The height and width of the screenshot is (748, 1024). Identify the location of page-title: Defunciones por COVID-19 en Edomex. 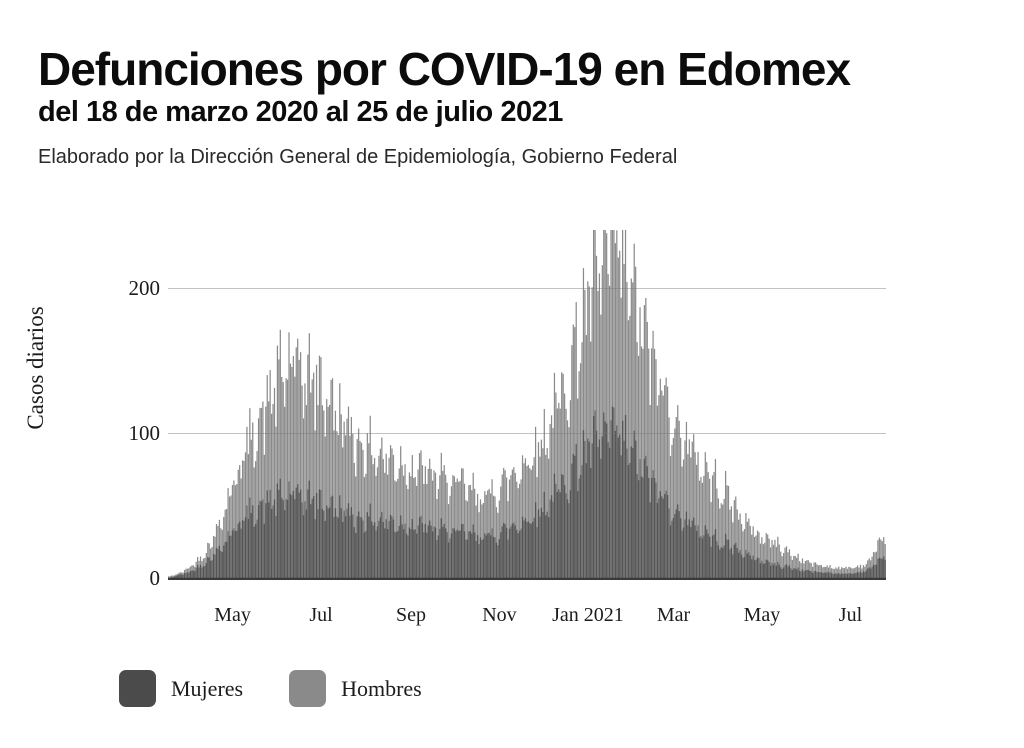
(444, 69).